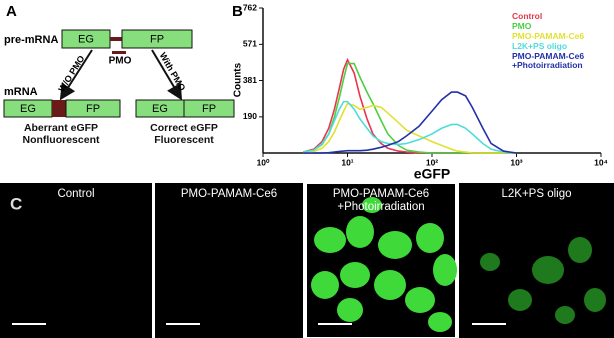  I want to click on x-tick-label: 10⁴, so click(601, 162).